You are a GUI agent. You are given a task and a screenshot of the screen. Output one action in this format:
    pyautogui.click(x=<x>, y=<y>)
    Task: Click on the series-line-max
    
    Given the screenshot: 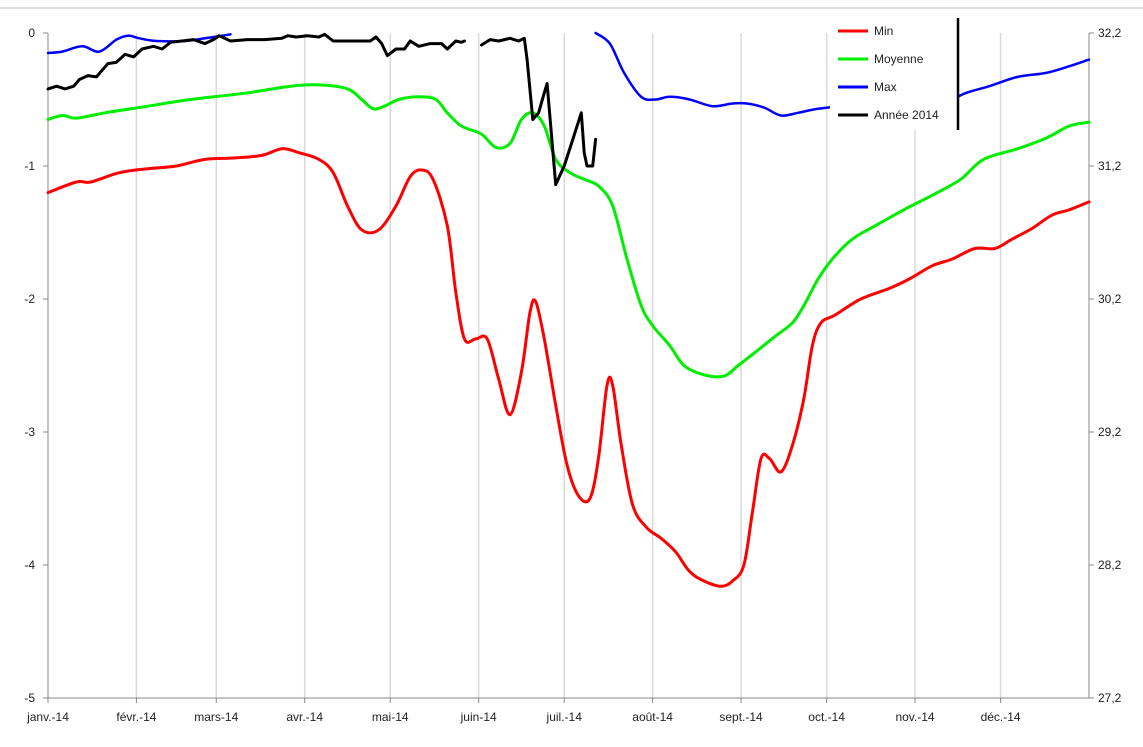 What is the action you would take?
    pyautogui.click(x=842, y=74)
    